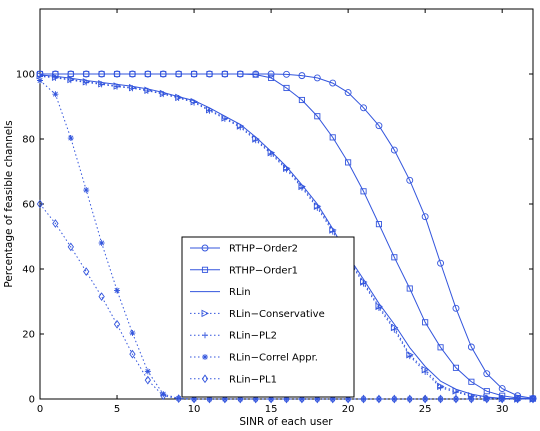 The height and width of the screenshot is (431, 540). I want to click on legend-label-6: RLin−PL1, so click(253, 379).